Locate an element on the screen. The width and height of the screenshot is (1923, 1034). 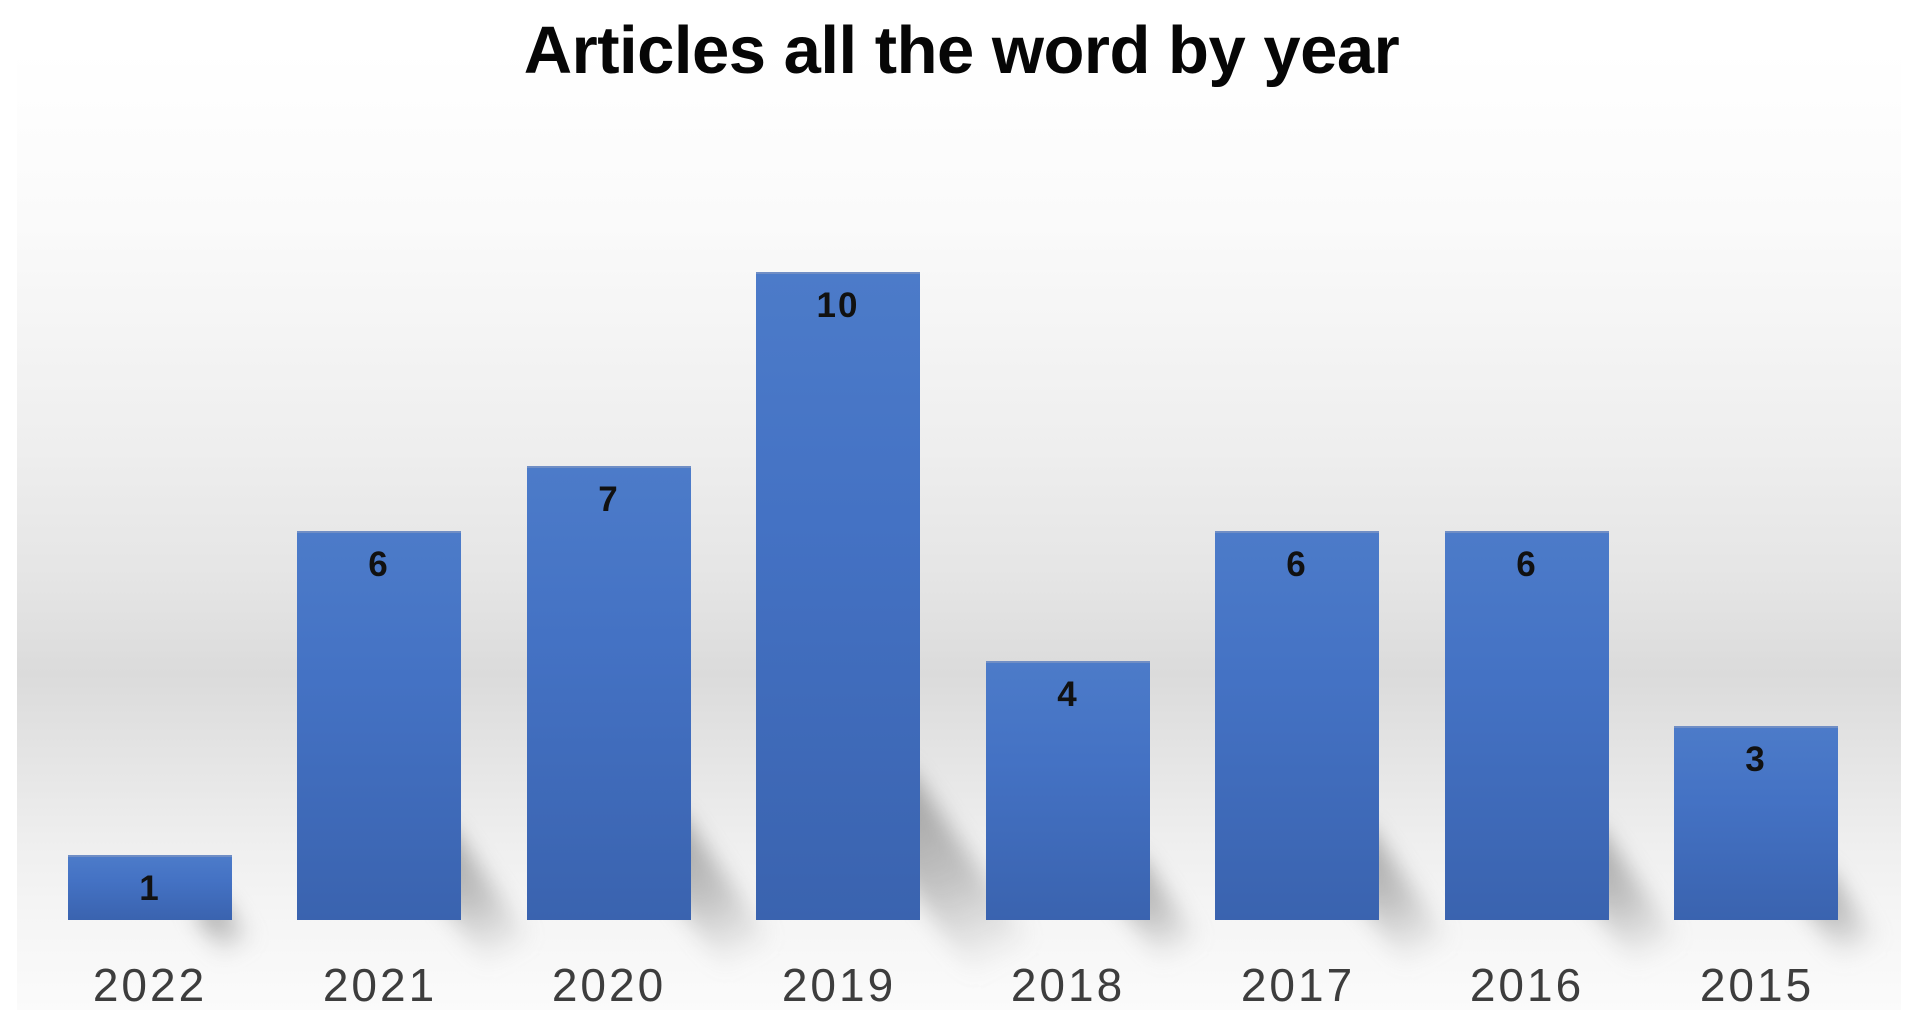
bar-2020: 7 is located at coordinates (609, 693).